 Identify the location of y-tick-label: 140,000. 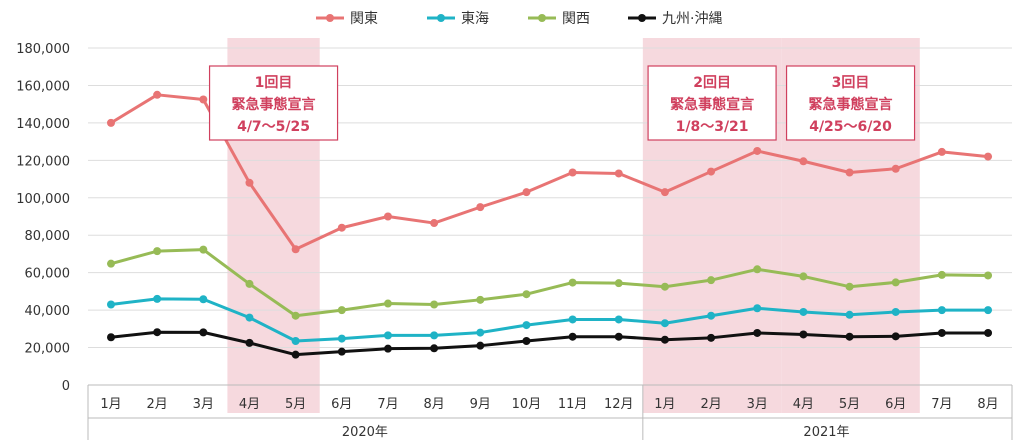
(43, 124).